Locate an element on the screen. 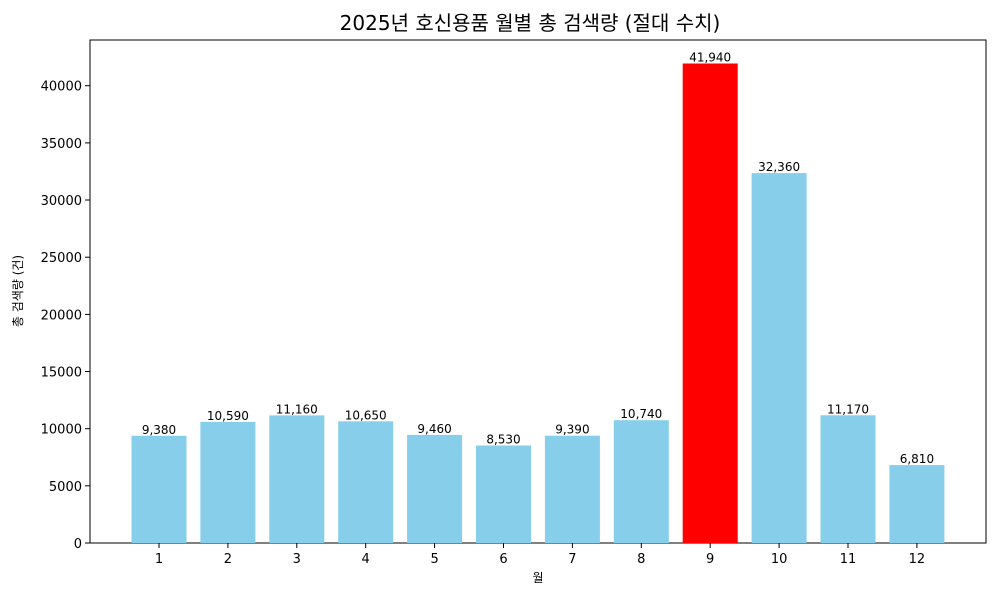  y-tick-label: 25000 is located at coordinates (61, 258).